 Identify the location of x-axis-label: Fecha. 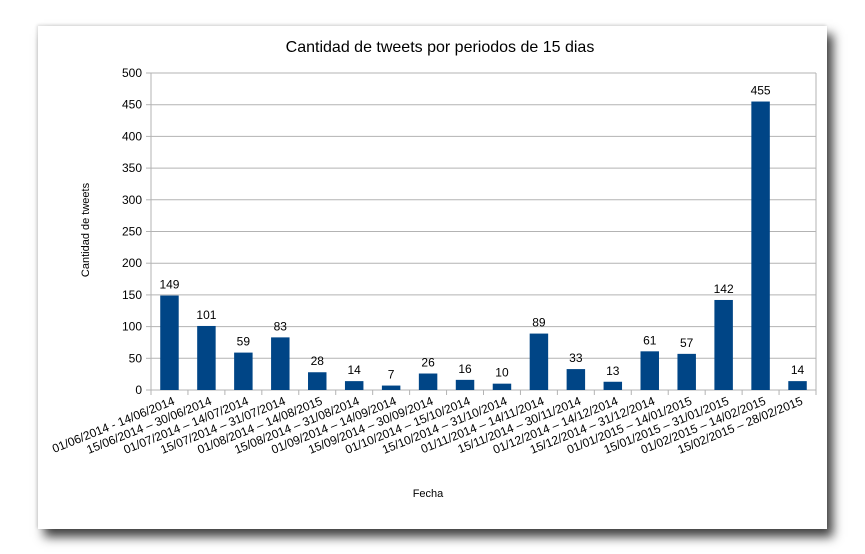
(428, 494).